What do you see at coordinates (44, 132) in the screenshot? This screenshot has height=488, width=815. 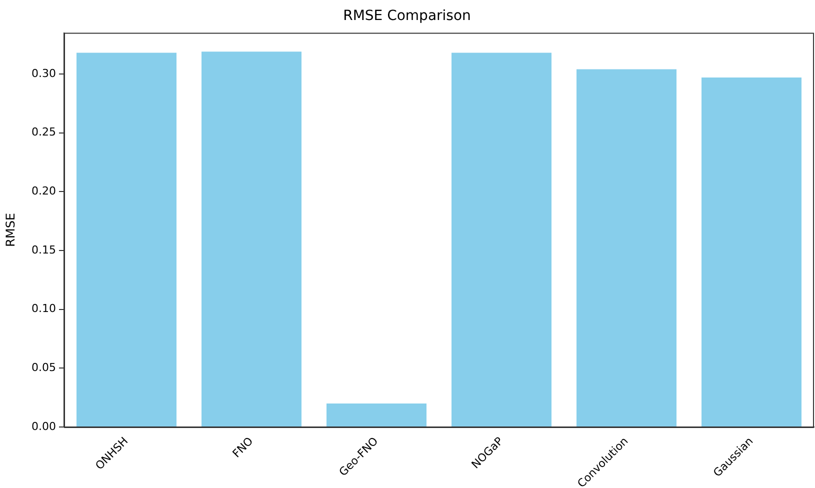 I see `y-tick-label: 0.25` at bounding box center [44, 132].